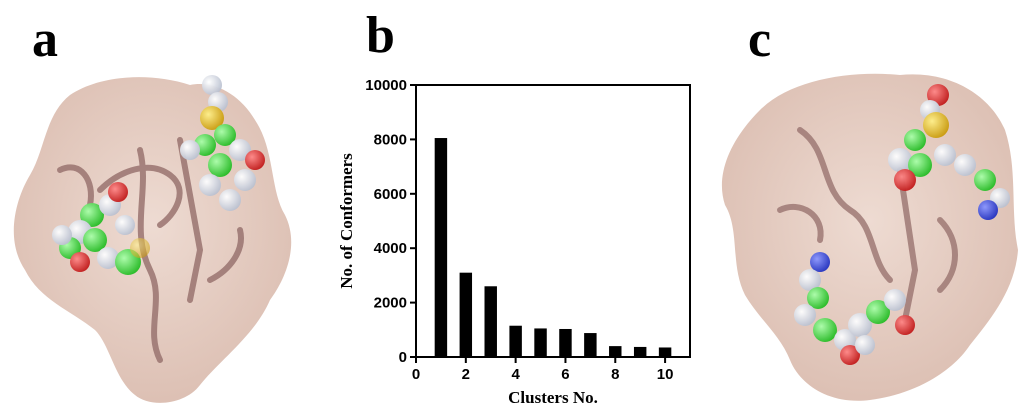  Describe the element at coordinates (346, 221) in the screenshot. I see `y-axis-label: No. of Conformers` at that location.